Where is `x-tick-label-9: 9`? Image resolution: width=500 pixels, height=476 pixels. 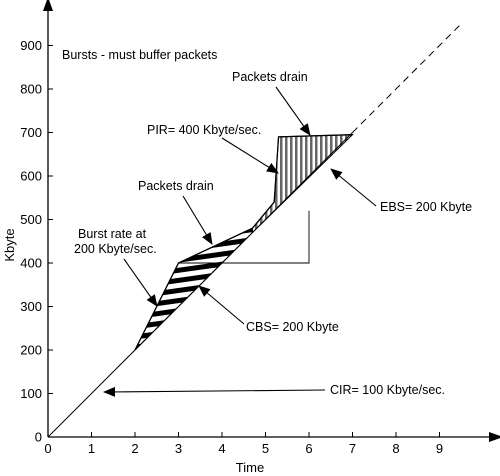
x-tick-label-9: 9 is located at coordinates (439, 448).